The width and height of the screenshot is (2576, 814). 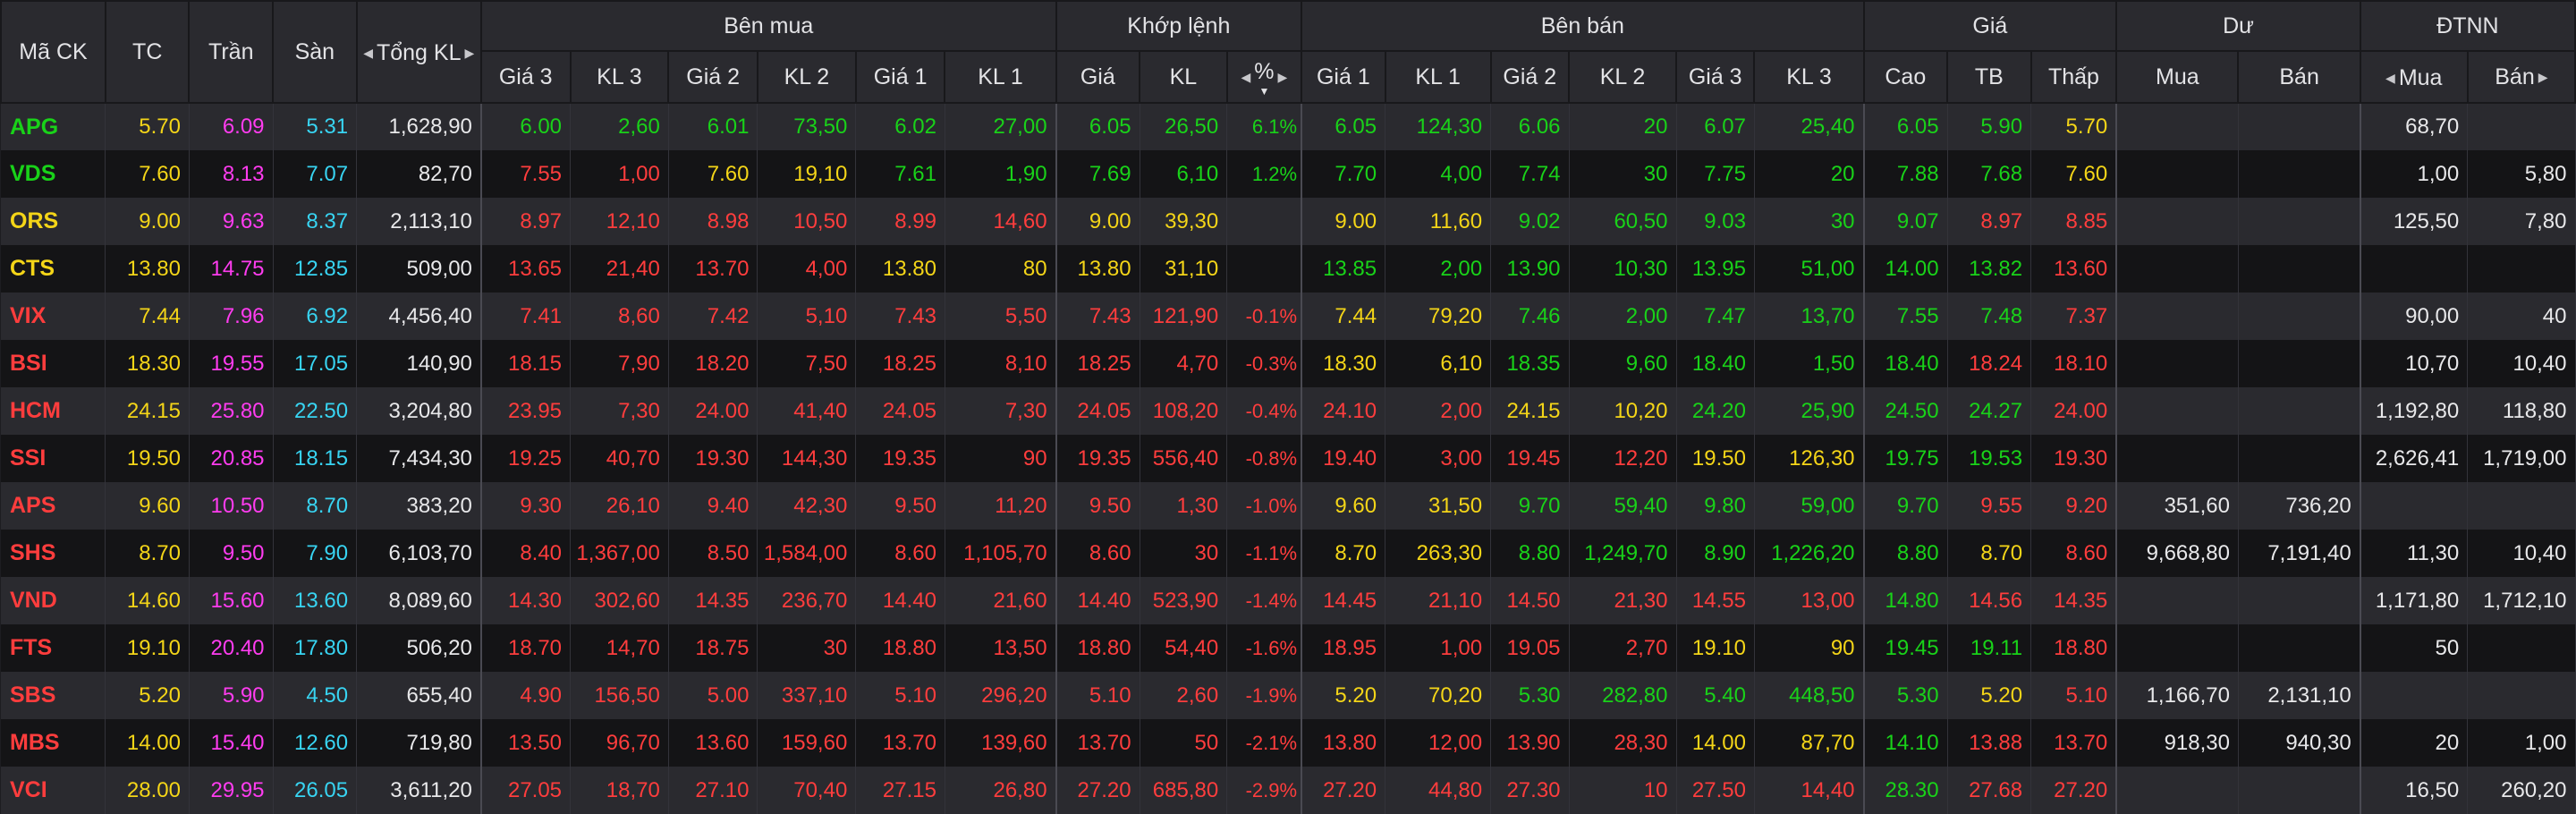 I want to click on avg-price: 14.56, so click(x=1989, y=601).